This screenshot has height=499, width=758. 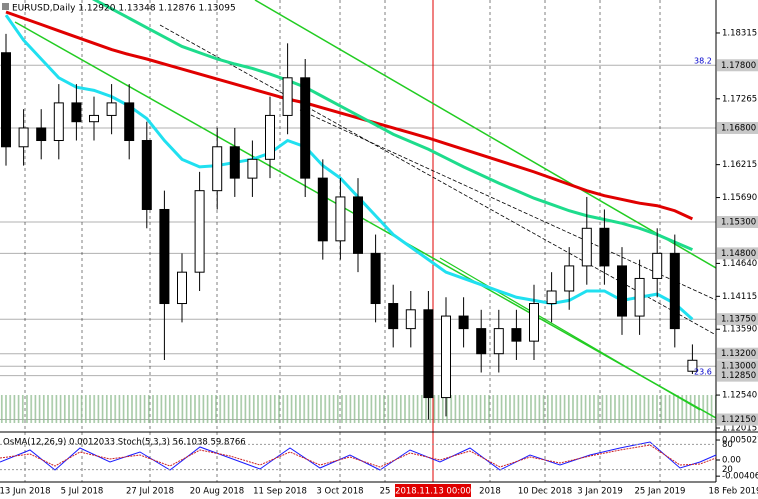 I want to click on x-label-box, so click(x=433, y=490).